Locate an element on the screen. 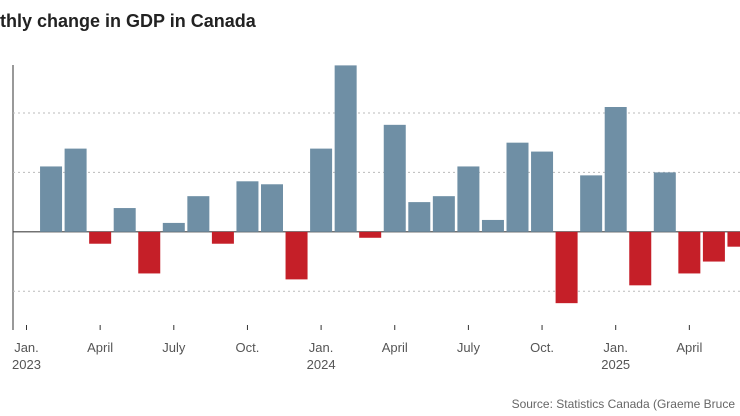 This screenshot has height=416, width=740. x-tick-label: Jan. 2024 is located at coordinates (321, 356).